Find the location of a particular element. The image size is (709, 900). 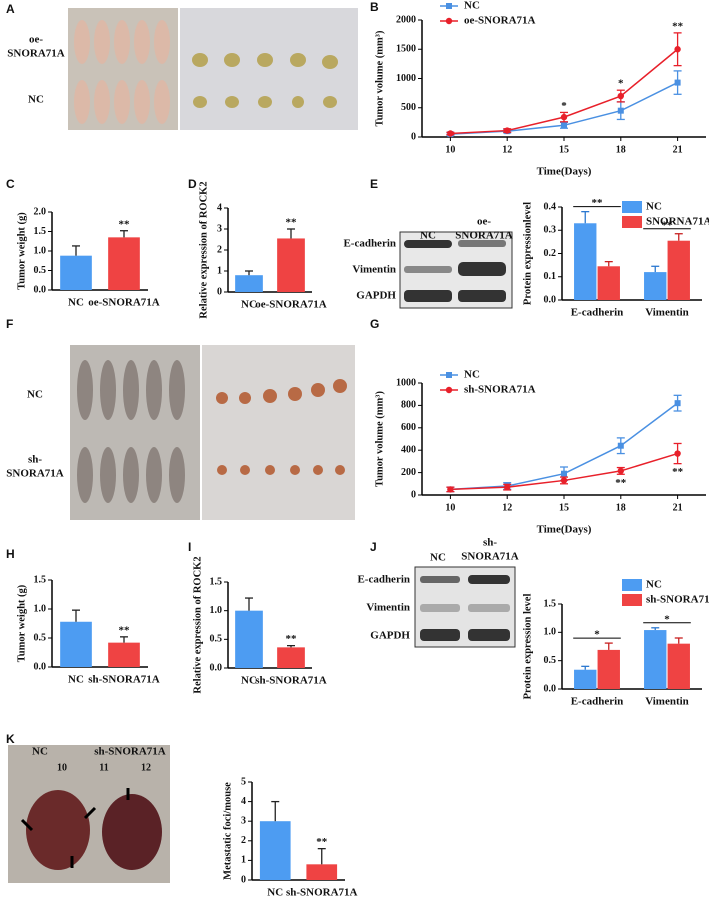

x-tick-label: oe-SNORA71A is located at coordinates (291, 305).